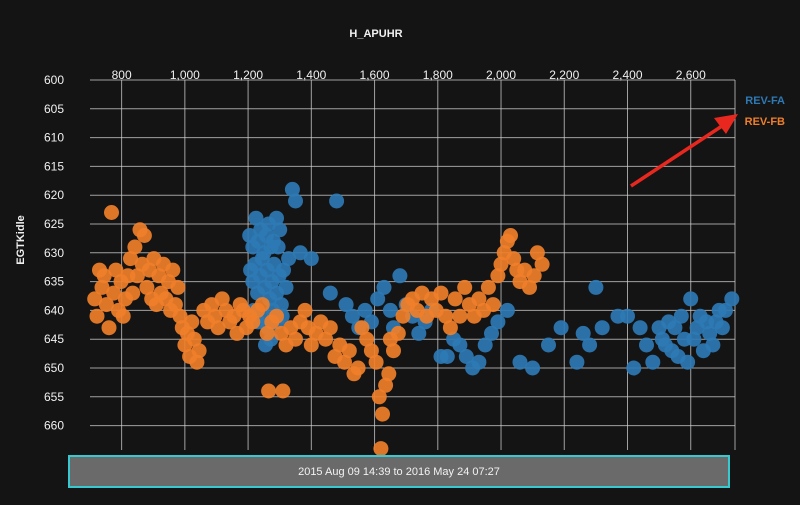 Image resolution: width=800 pixels, height=505 pixels. Describe the element at coordinates (765, 101) in the screenshot. I see `legend-item: REV-FA` at that location.